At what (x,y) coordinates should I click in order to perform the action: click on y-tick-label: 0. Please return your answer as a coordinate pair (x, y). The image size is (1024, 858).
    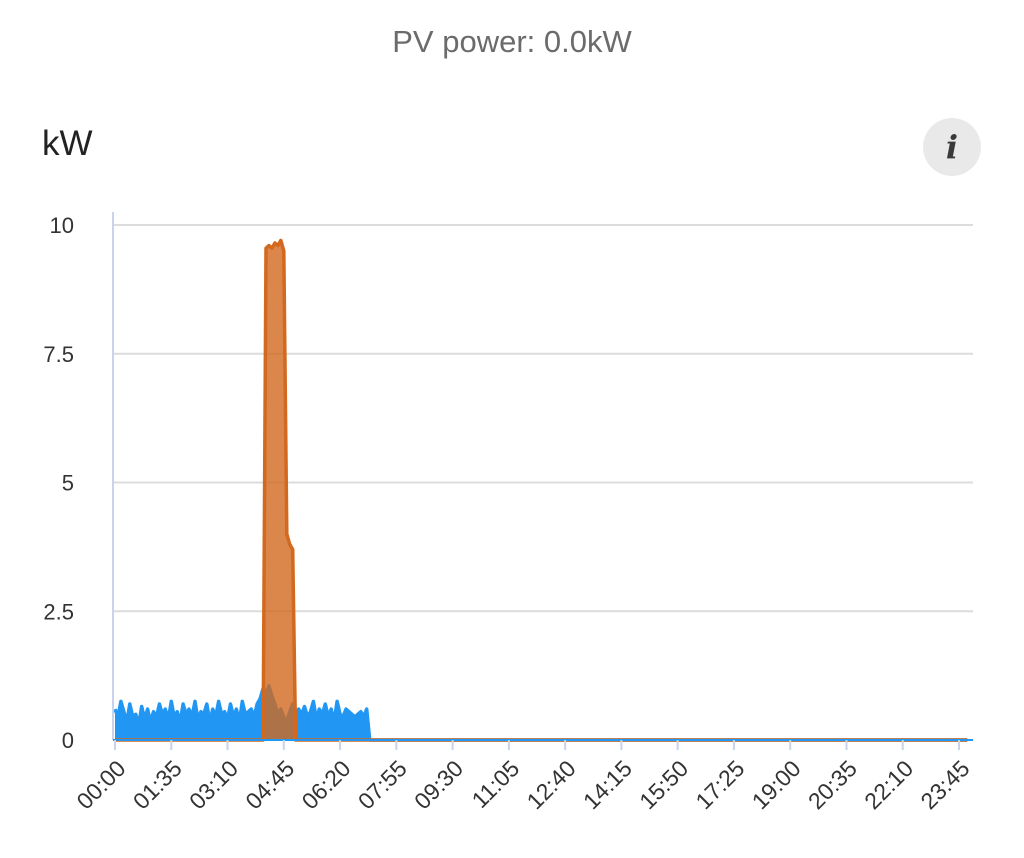
    Looking at the image, I should click on (68, 740).